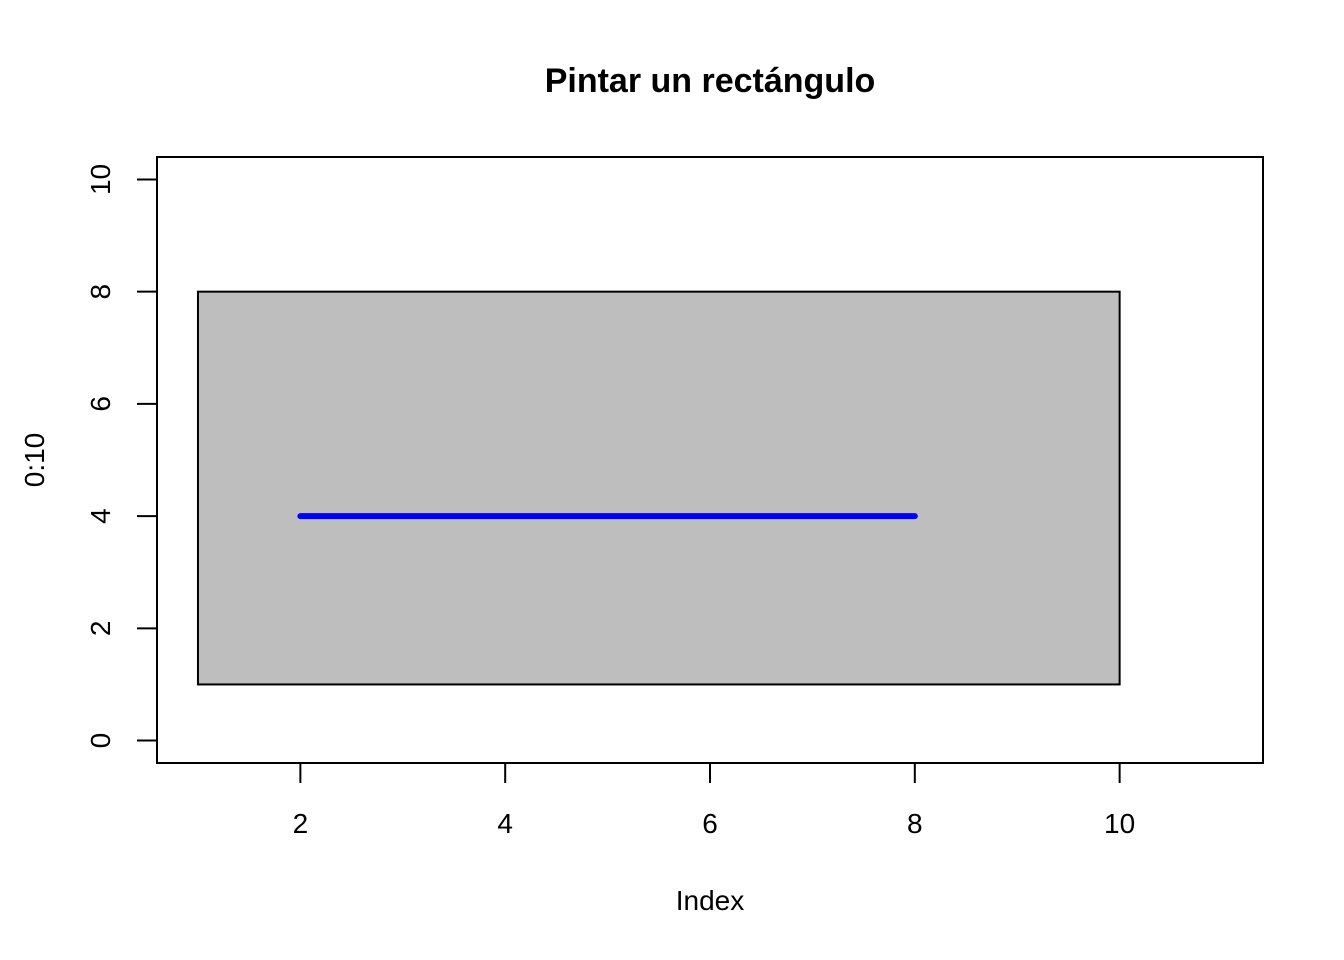 This screenshot has width=1344, height=960. What do you see at coordinates (505, 823) in the screenshot?
I see `x-tick-label: 4` at bounding box center [505, 823].